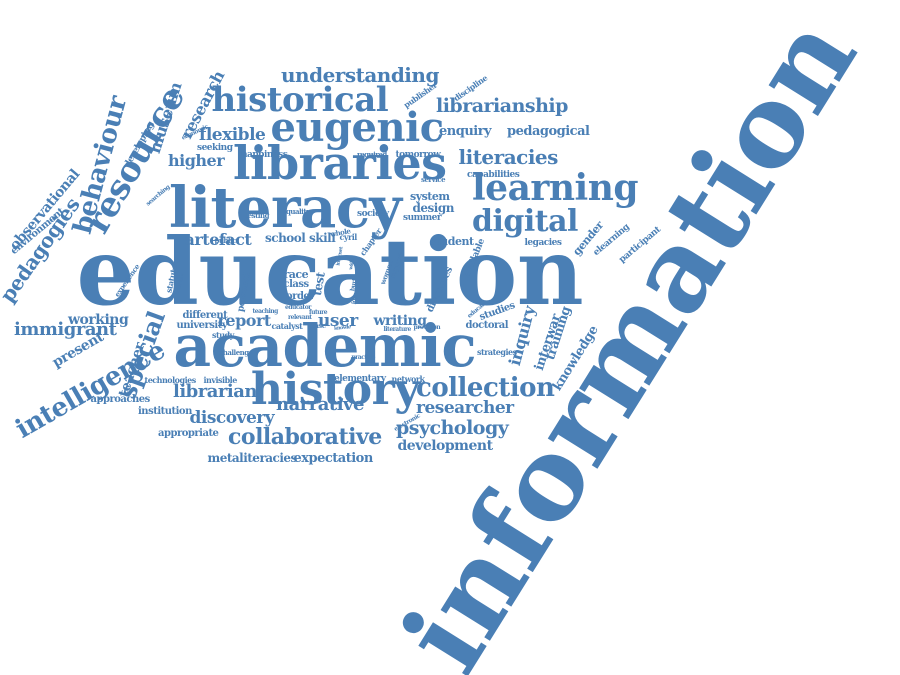 The width and height of the screenshot is (900, 675). What do you see at coordinates (252, 458) in the screenshot?
I see `cloud-word: metaliteracies` at bounding box center [252, 458].